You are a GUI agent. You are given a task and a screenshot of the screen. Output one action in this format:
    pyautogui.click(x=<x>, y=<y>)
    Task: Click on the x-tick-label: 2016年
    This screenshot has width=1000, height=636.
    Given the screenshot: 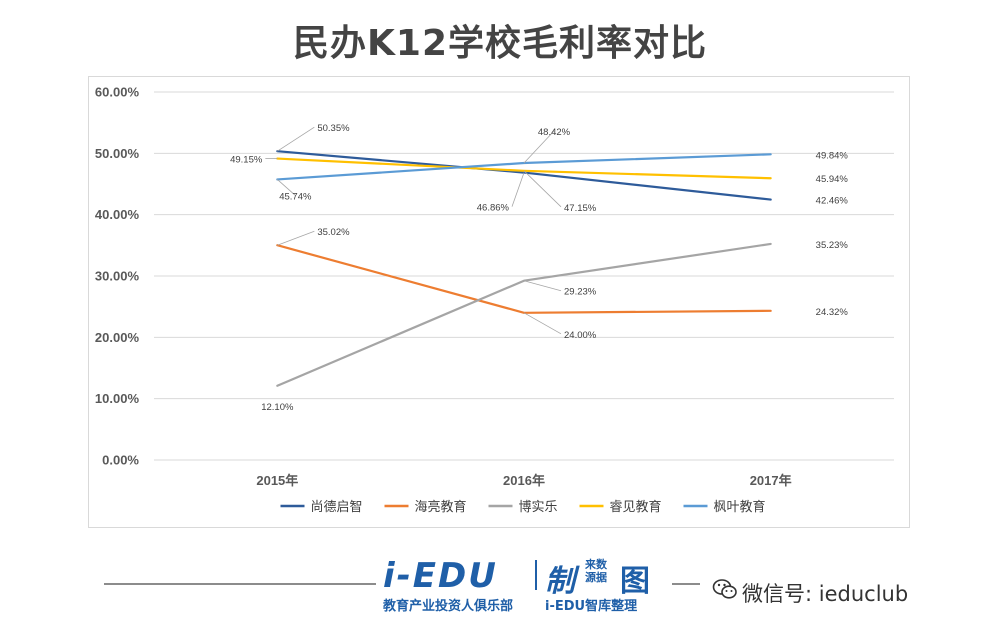 What is the action you would take?
    pyautogui.click(x=524, y=480)
    